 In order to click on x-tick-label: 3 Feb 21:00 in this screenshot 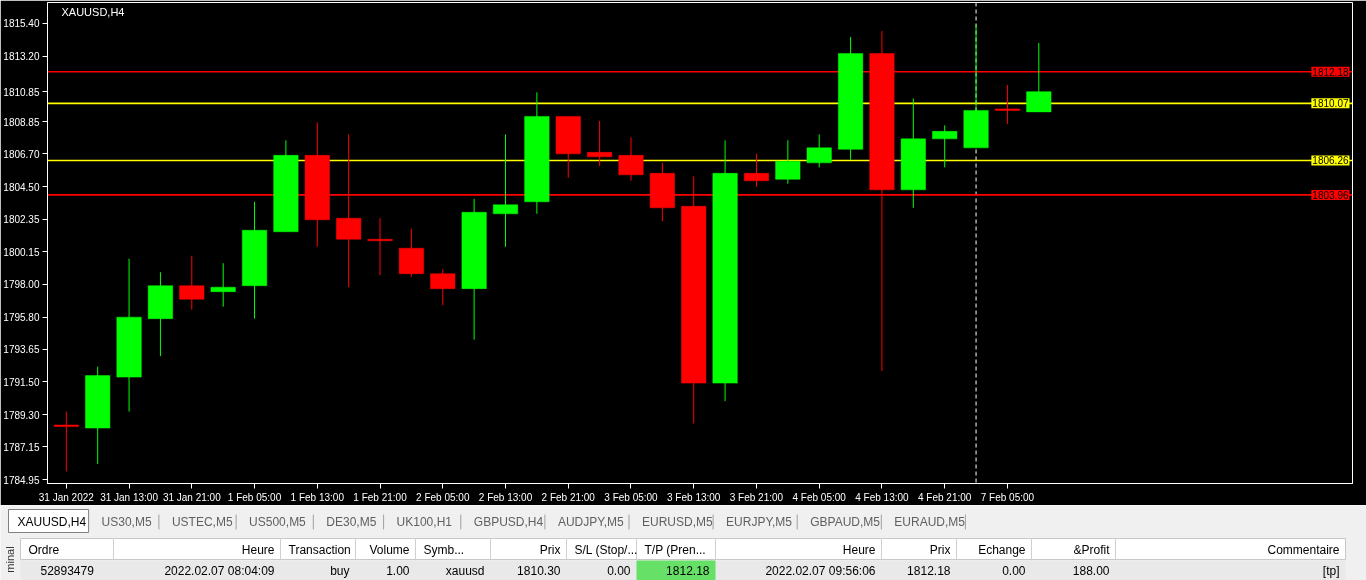, I will do `click(756, 497)`.